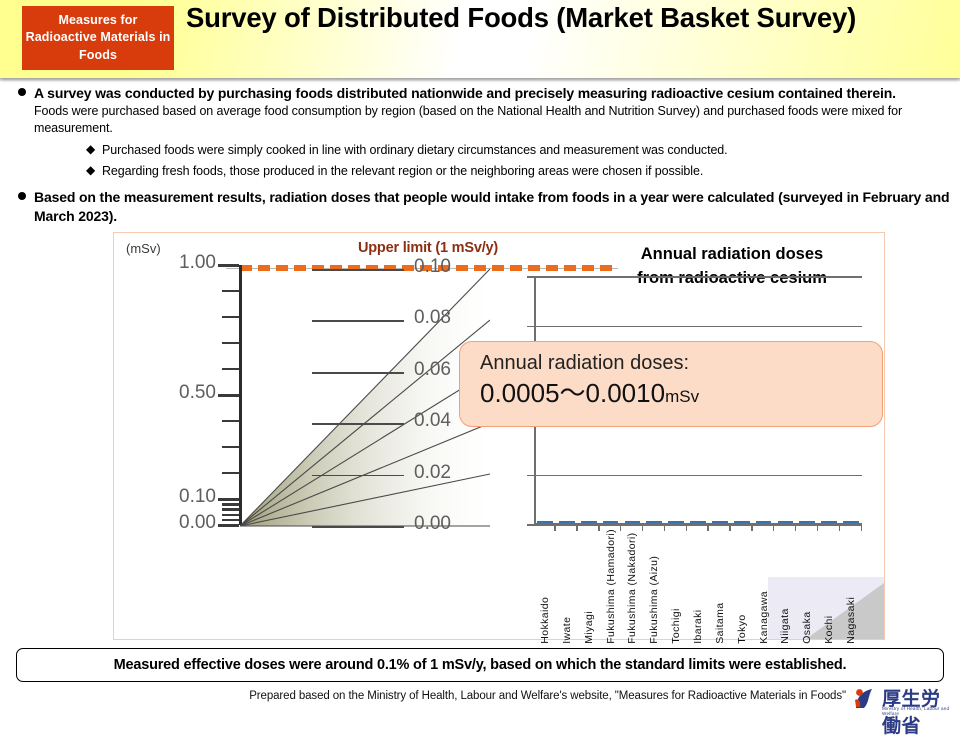 This screenshot has width=960, height=738. What do you see at coordinates (851, 586) in the screenshot?
I see `bar-chart-x-label-cell: Nagasaki` at bounding box center [851, 586].